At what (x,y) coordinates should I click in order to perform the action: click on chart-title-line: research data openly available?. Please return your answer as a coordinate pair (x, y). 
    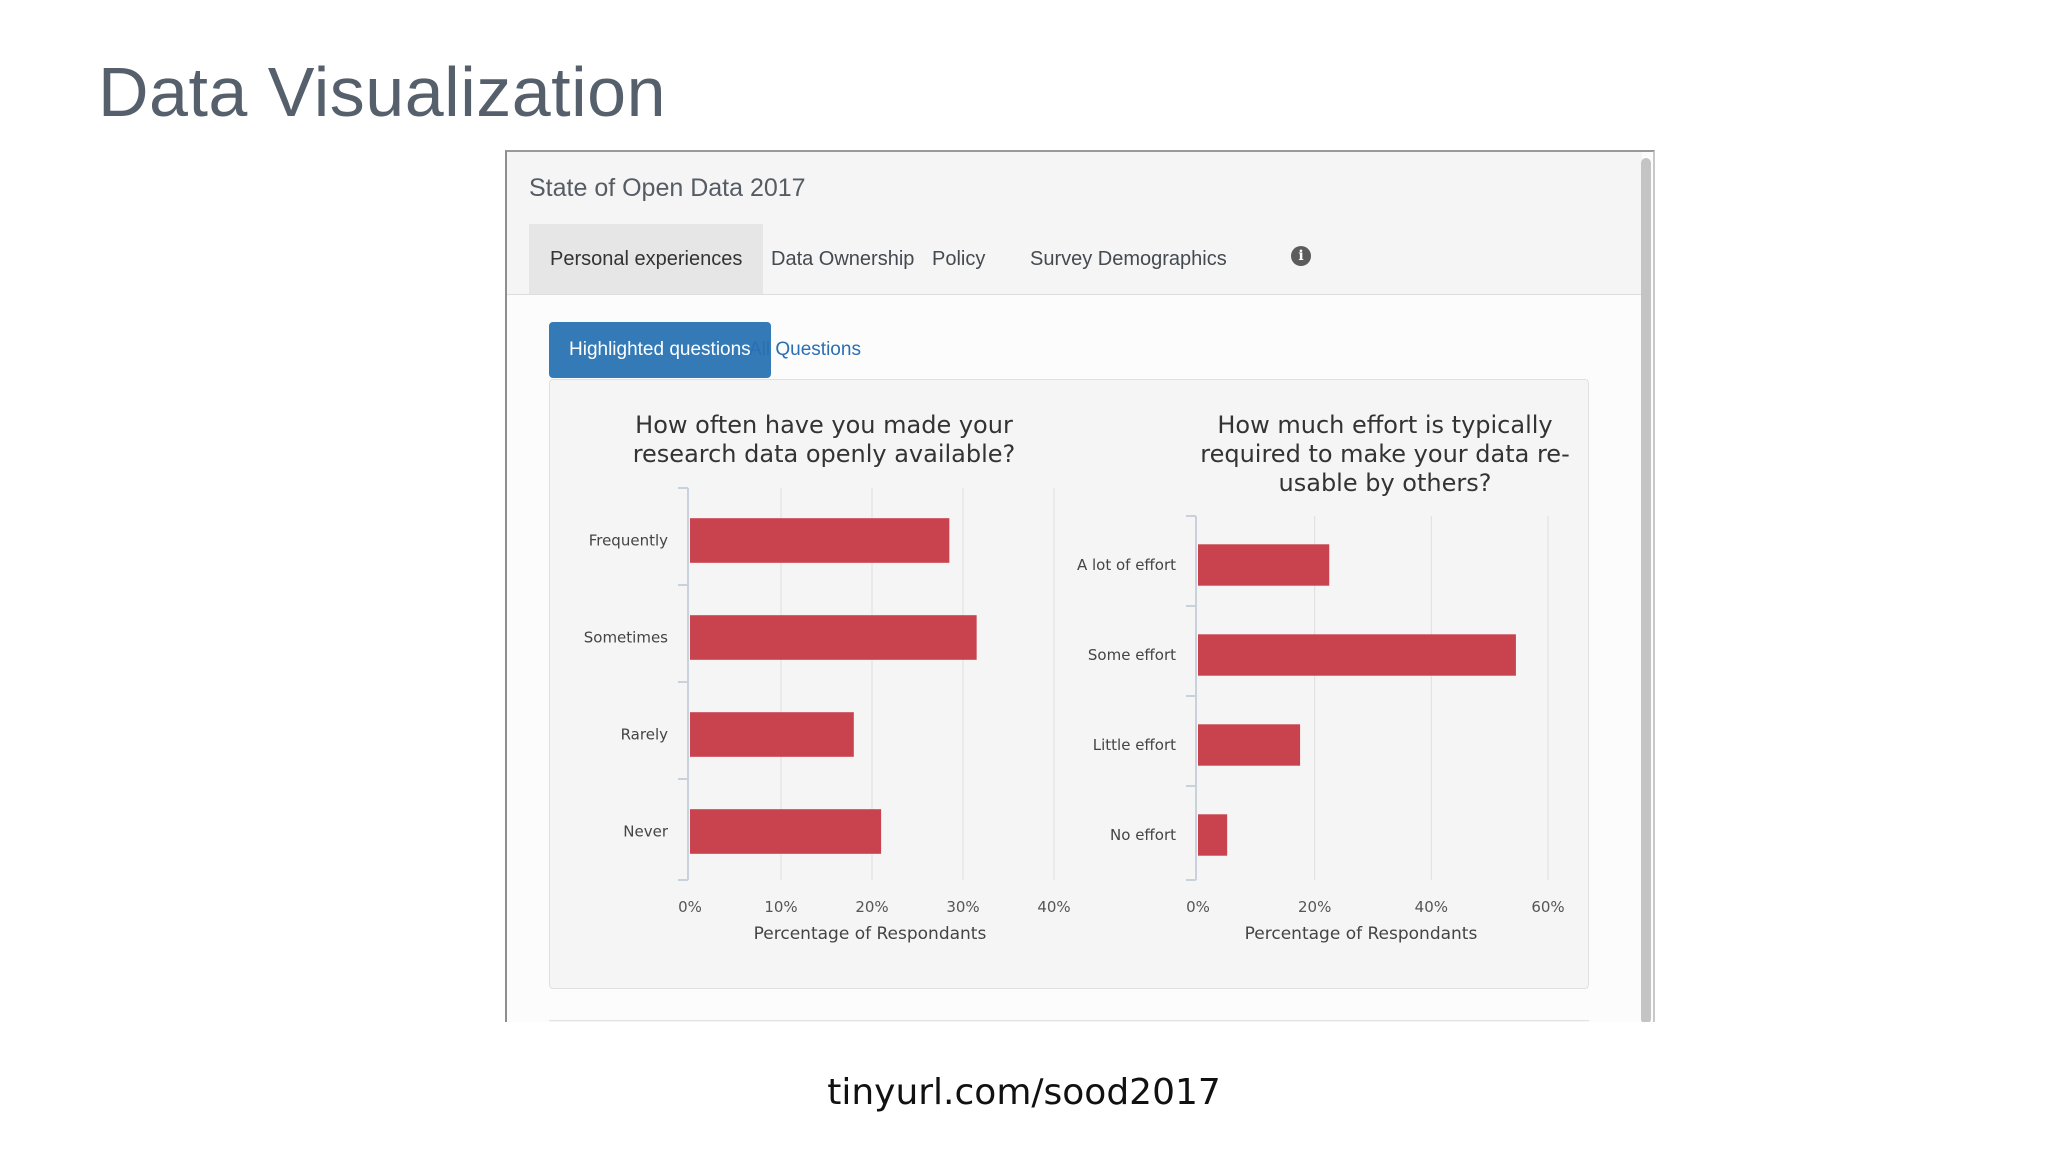
    Looking at the image, I should click on (824, 454).